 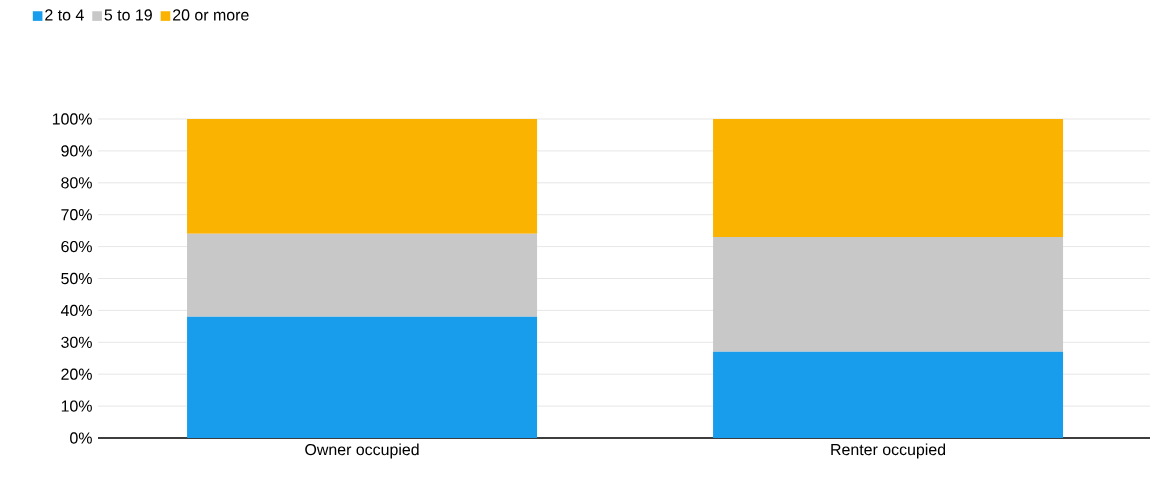 What do you see at coordinates (888, 451) in the screenshot?
I see `x-tick-label: Renter occupied` at bounding box center [888, 451].